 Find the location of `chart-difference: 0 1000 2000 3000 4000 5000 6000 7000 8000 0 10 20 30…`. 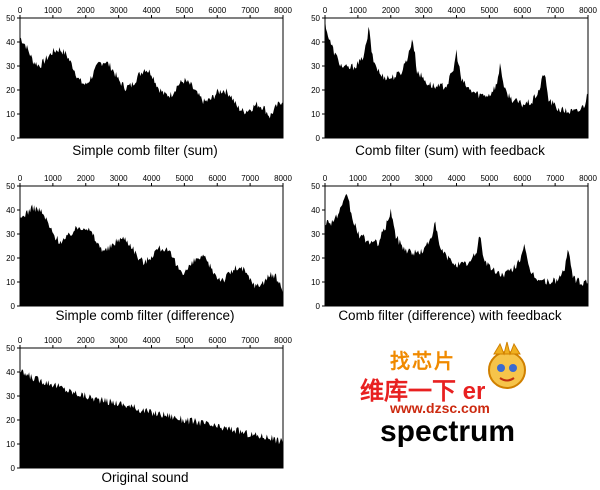

chart-difference: 0 1000 2000 3000 4000 5000 6000 7000 8000 0 10 20 30… is located at coordinates (149, 242).